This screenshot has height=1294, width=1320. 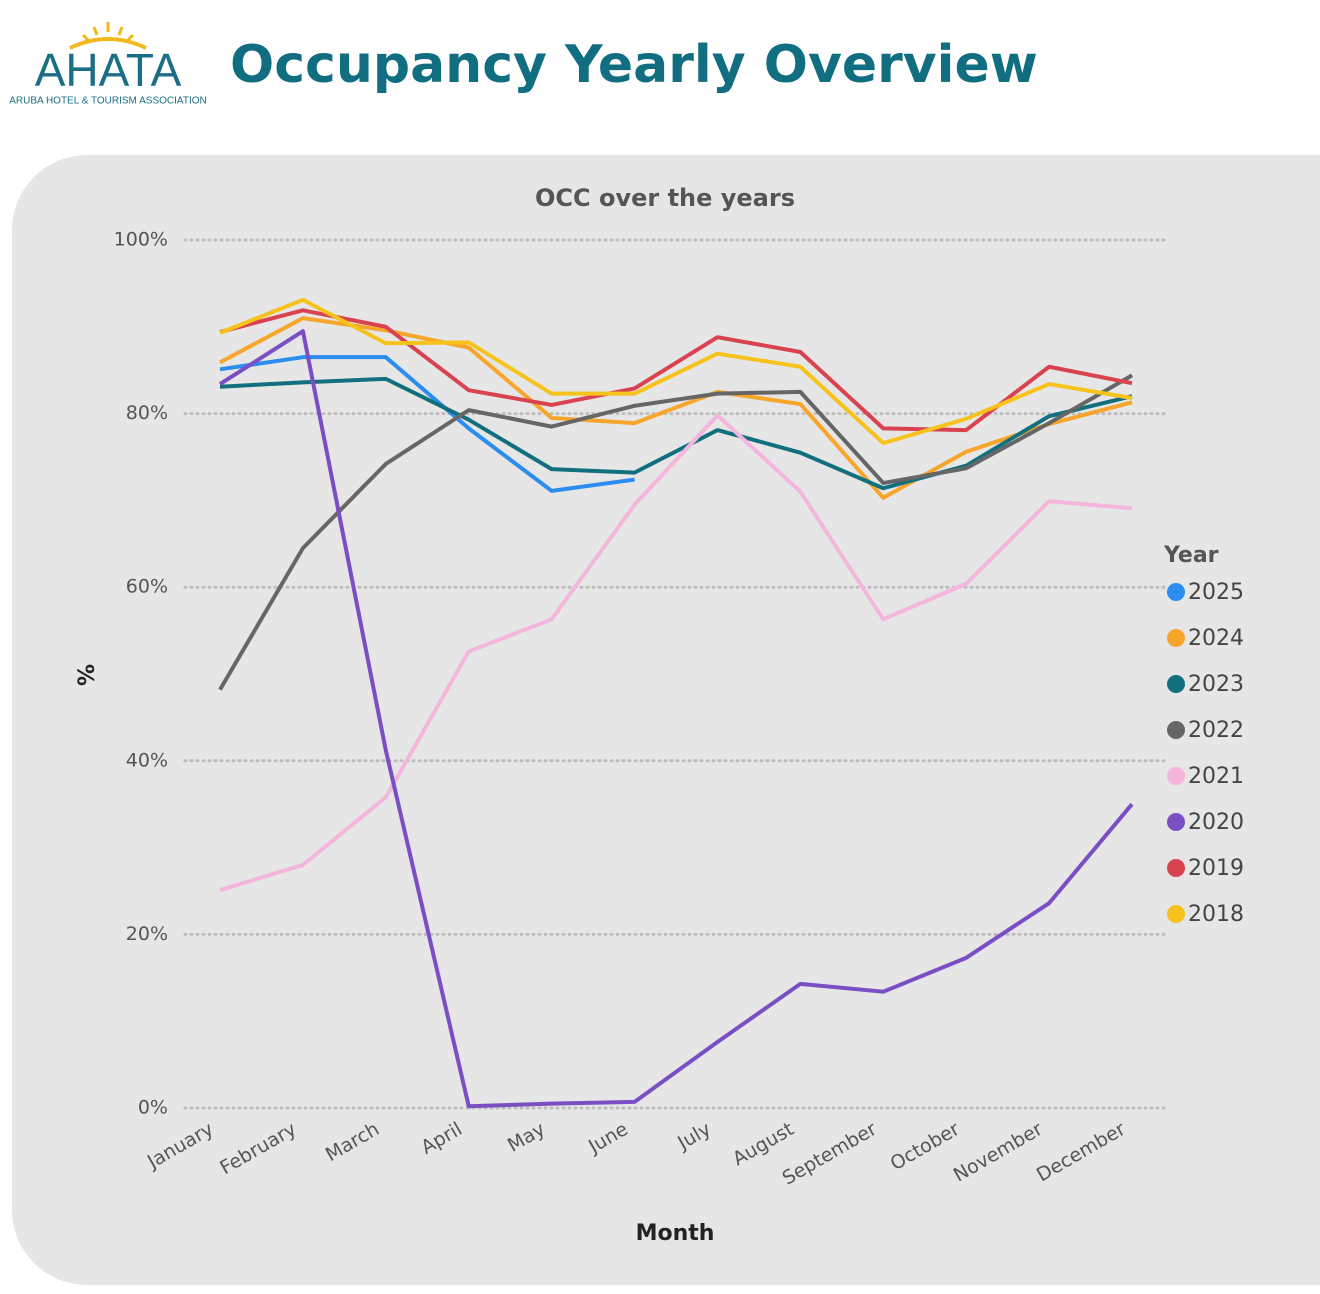 What do you see at coordinates (147, 760) in the screenshot?
I see `y-tick-label: 40%` at bounding box center [147, 760].